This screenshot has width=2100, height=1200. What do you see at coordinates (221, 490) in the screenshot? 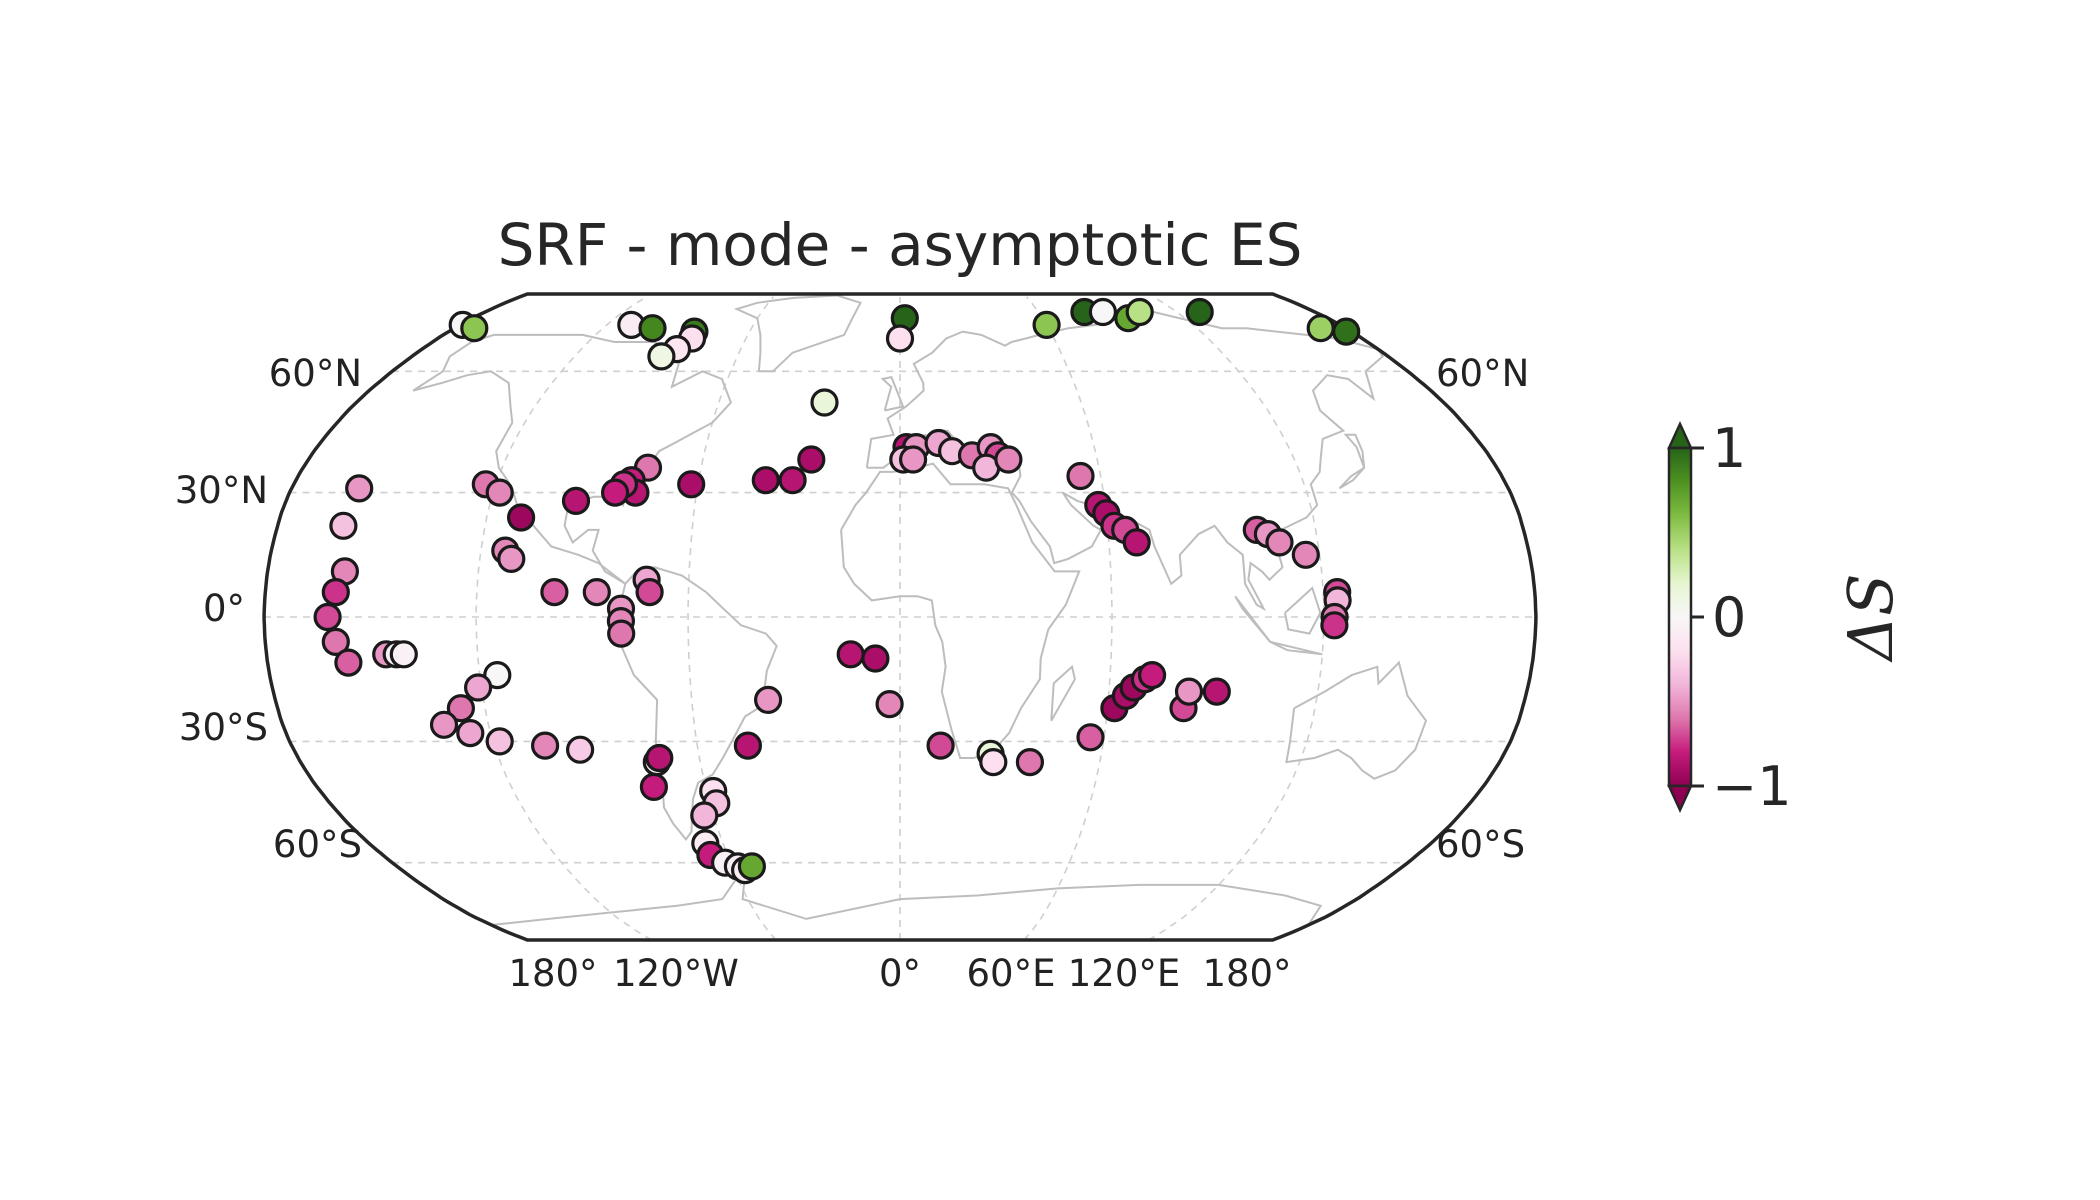
I see `lat-label-30n-left: 30°N` at bounding box center [221, 490].